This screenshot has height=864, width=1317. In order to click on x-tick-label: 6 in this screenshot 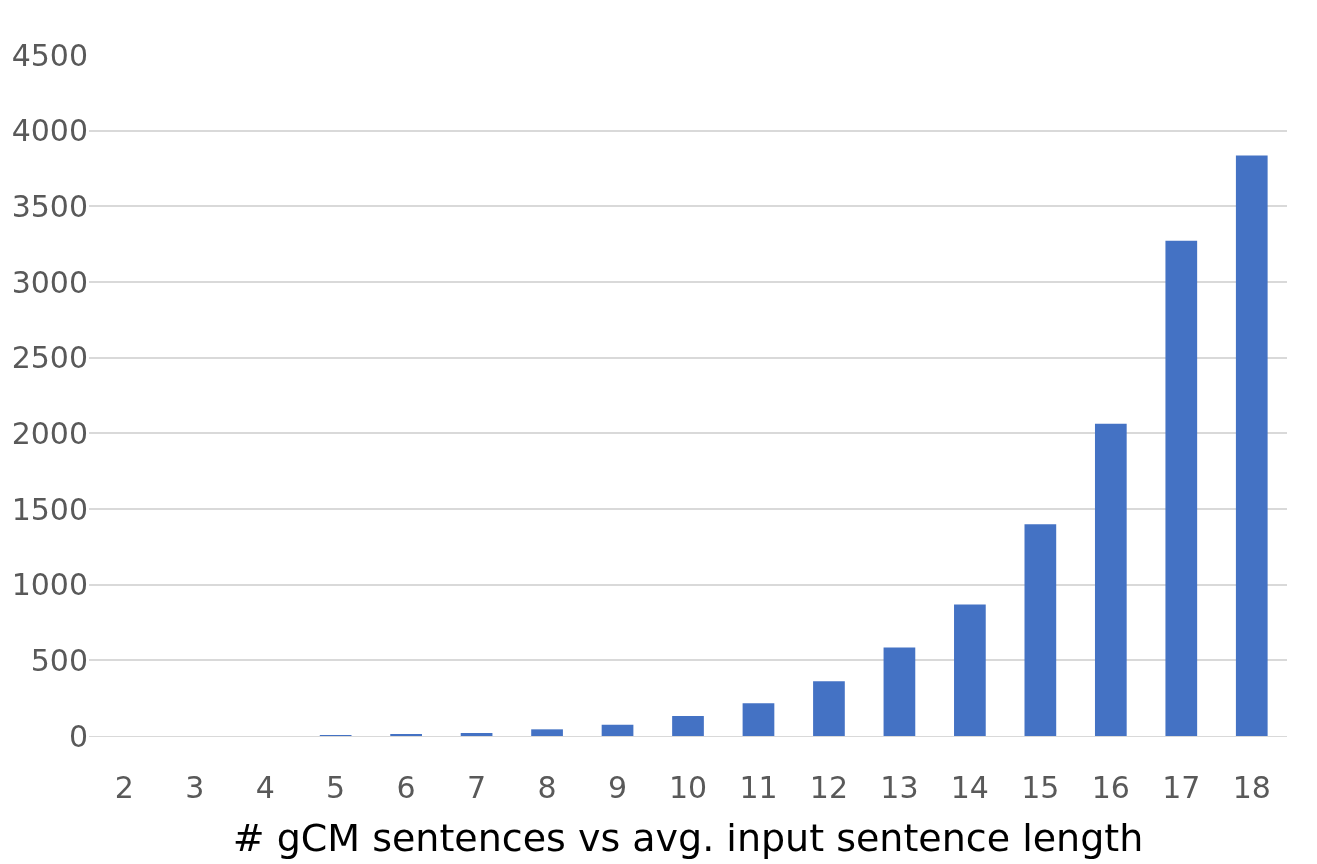, I will do `click(406, 787)`.